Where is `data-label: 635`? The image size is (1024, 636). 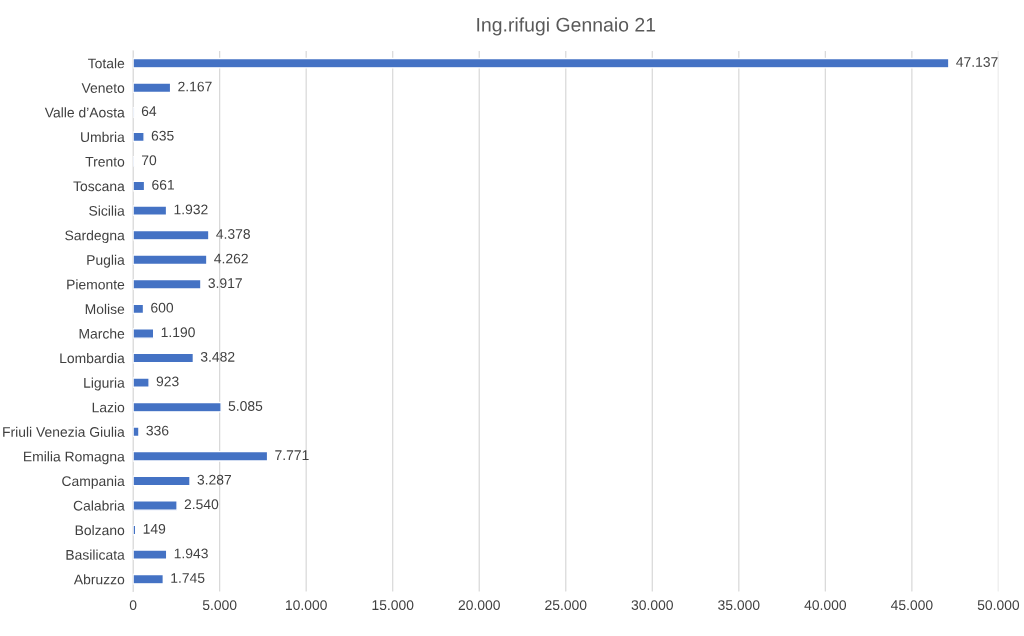 data-label: 635 is located at coordinates (162, 135).